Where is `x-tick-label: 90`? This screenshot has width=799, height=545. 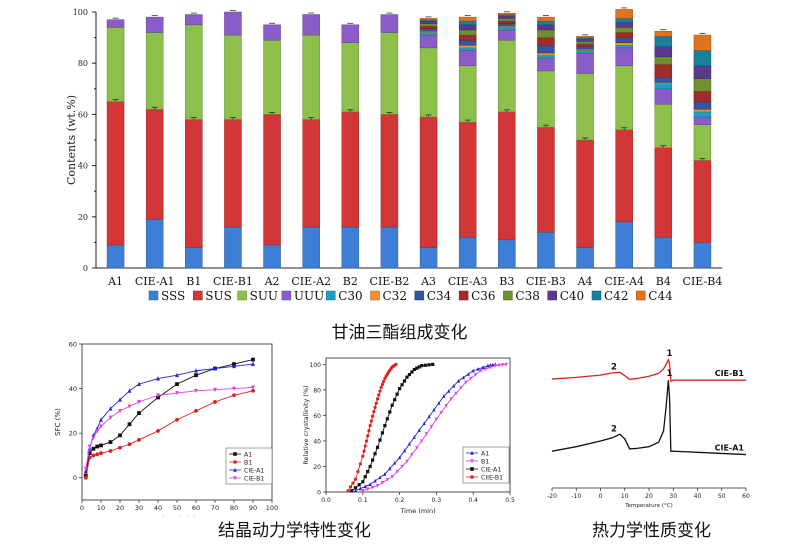
x-tick-label: 90 is located at coordinates (253, 508).